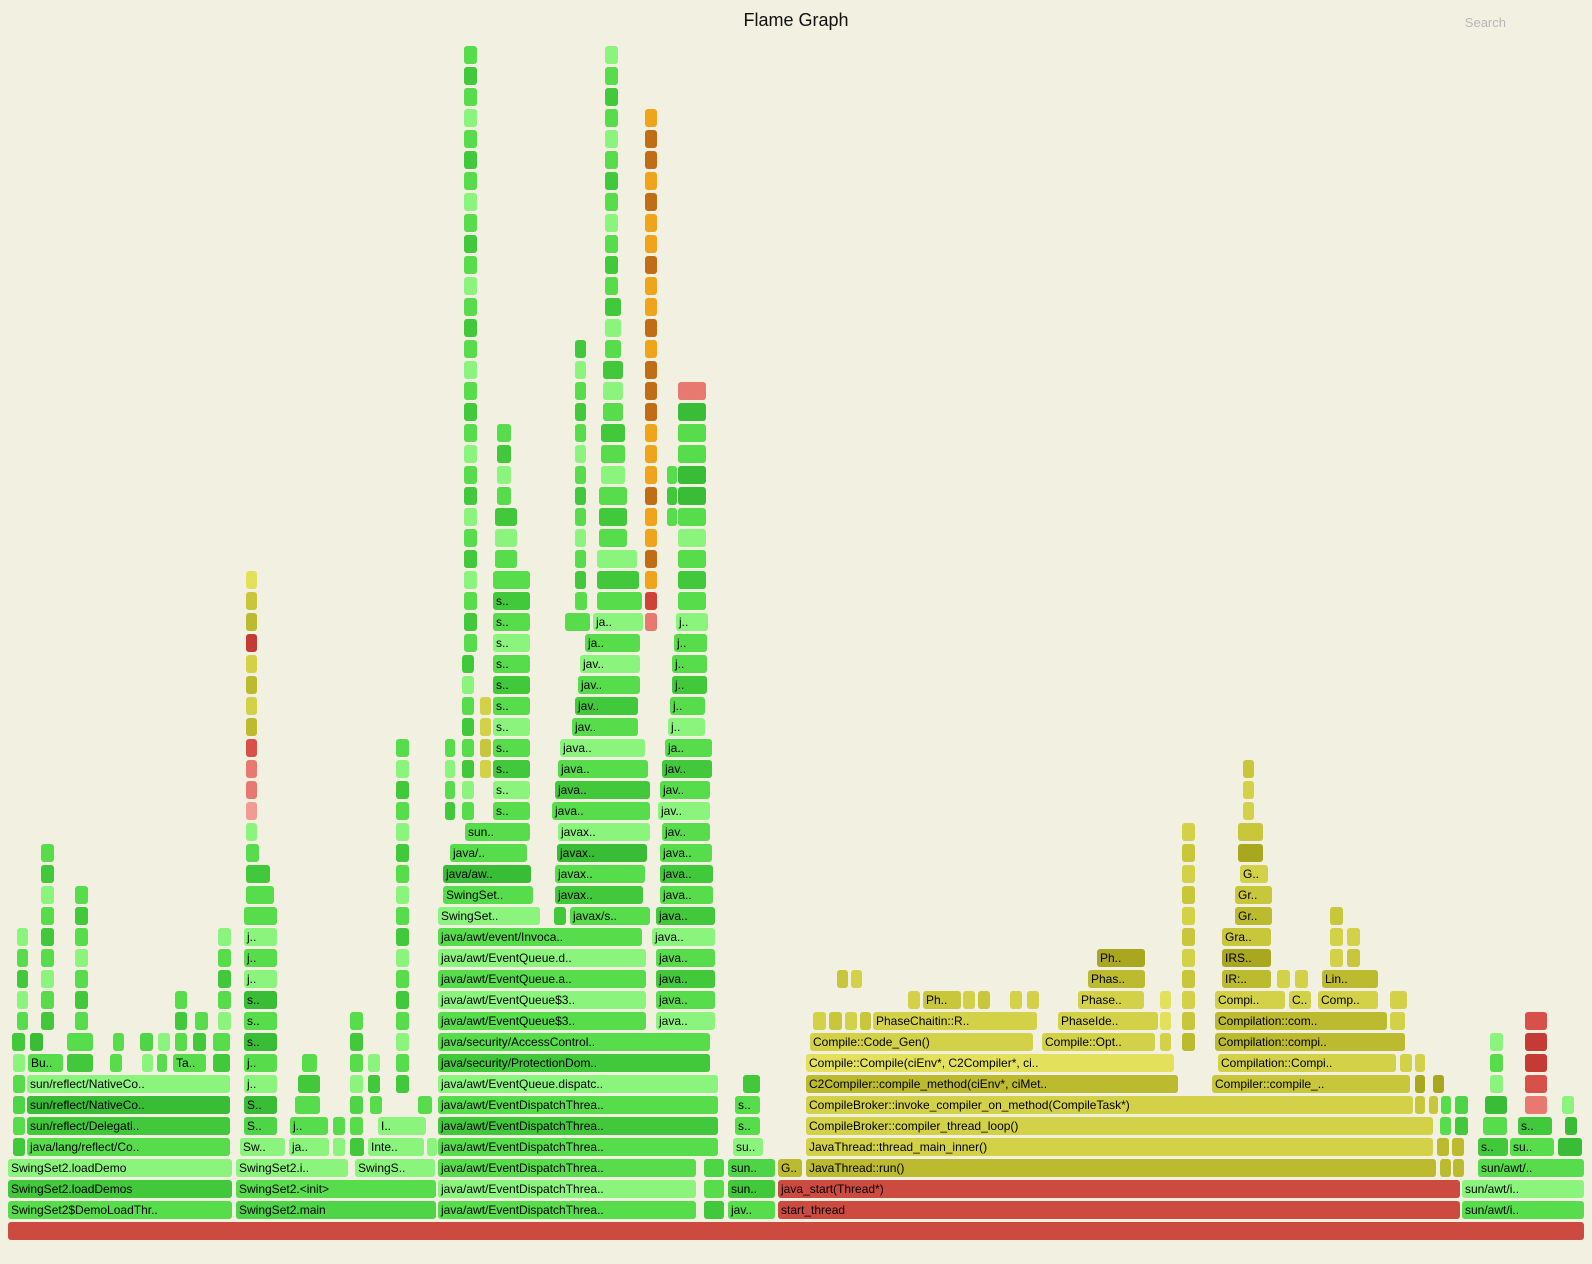 The height and width of the screenshot is (1264, 1592). I want to click on flame-frame: java_start(Thread*), so click(1119, 1189).